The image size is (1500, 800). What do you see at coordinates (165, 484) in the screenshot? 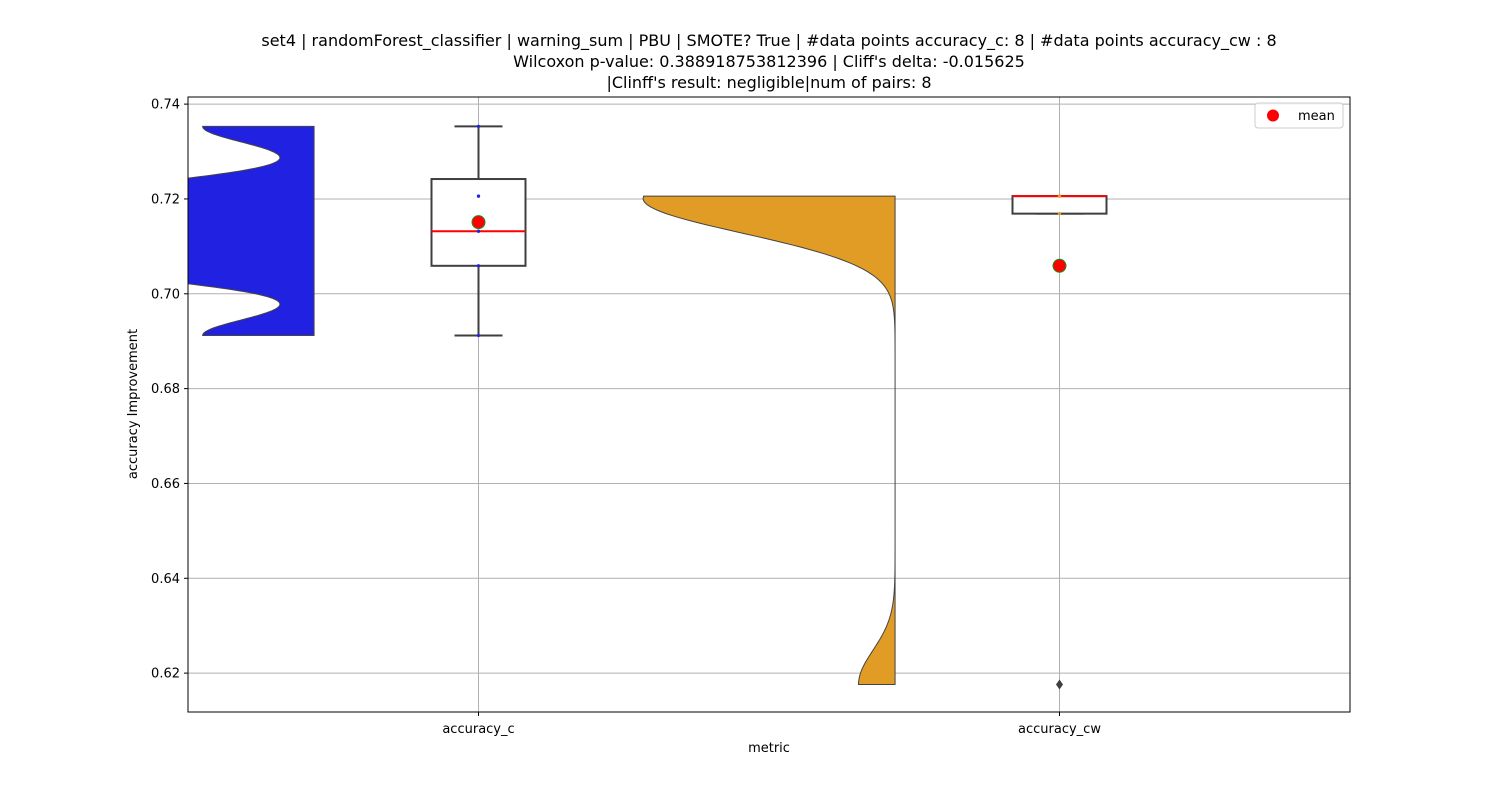
I see `y-tick-label: 0.66` at bounding box center [165, 484].